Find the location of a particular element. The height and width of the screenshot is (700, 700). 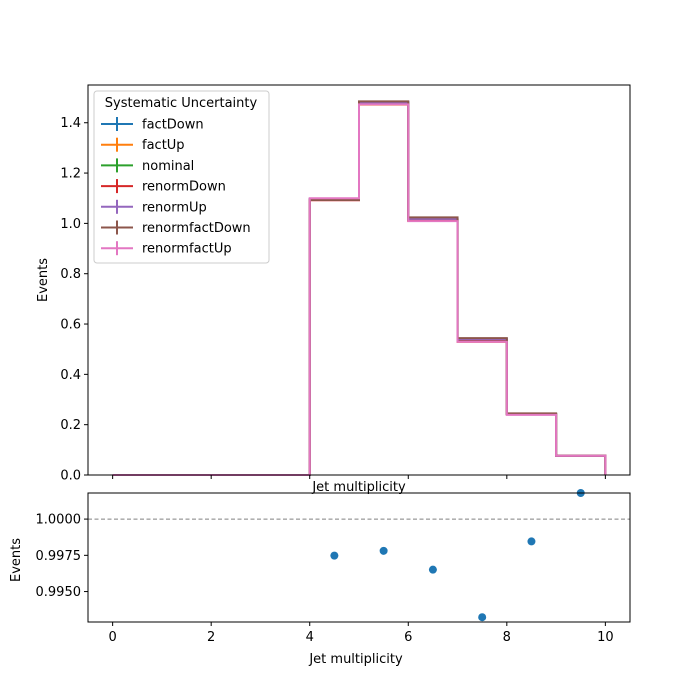

x-tick-label: 6 is located at coordinates (408, 637).